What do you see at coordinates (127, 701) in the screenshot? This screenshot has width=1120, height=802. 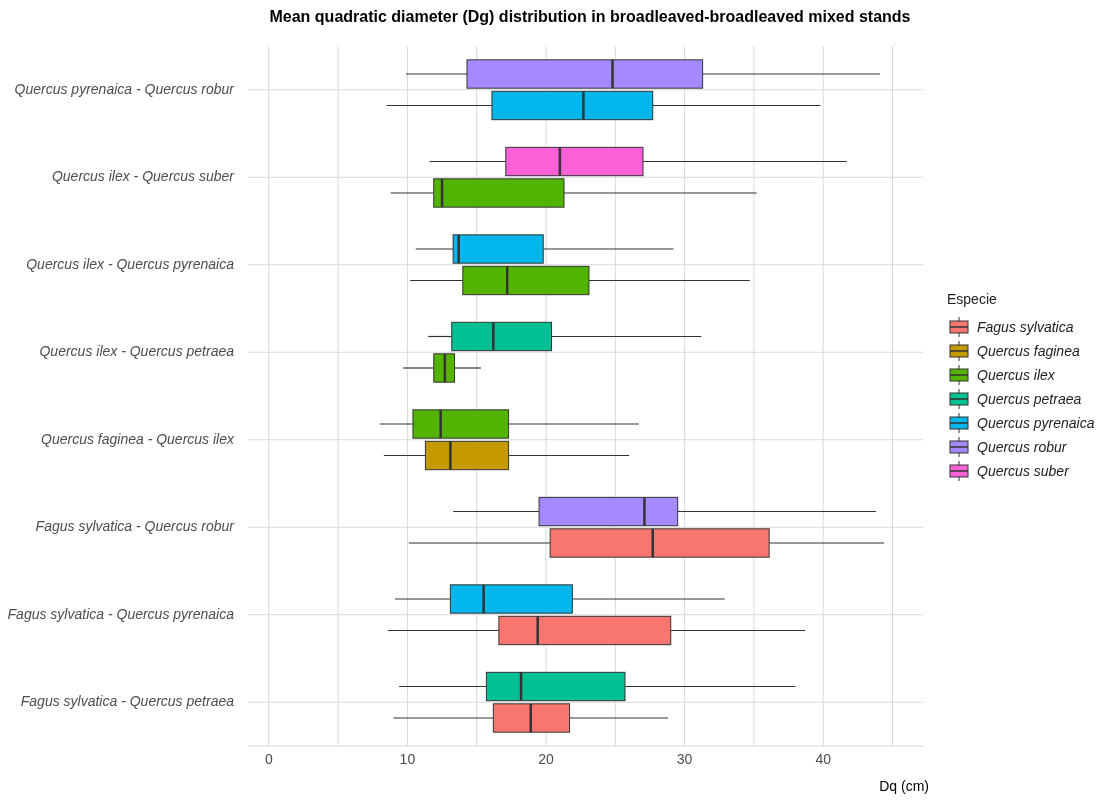 I see `y-tick-label: Fagus sylvatica - Quercus petraea` at bounding box center [127, 701].